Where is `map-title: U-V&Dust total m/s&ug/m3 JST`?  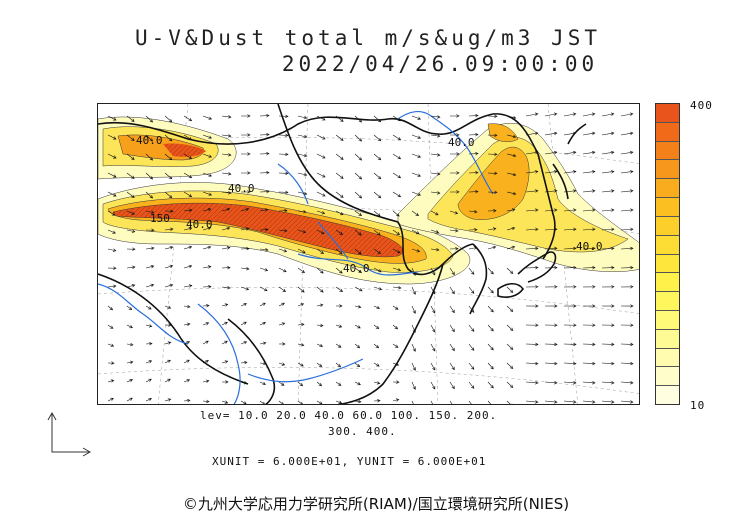 map-title: U-V&Dust total m/s&ug/m3 JST is located at coordinates (367, 38).